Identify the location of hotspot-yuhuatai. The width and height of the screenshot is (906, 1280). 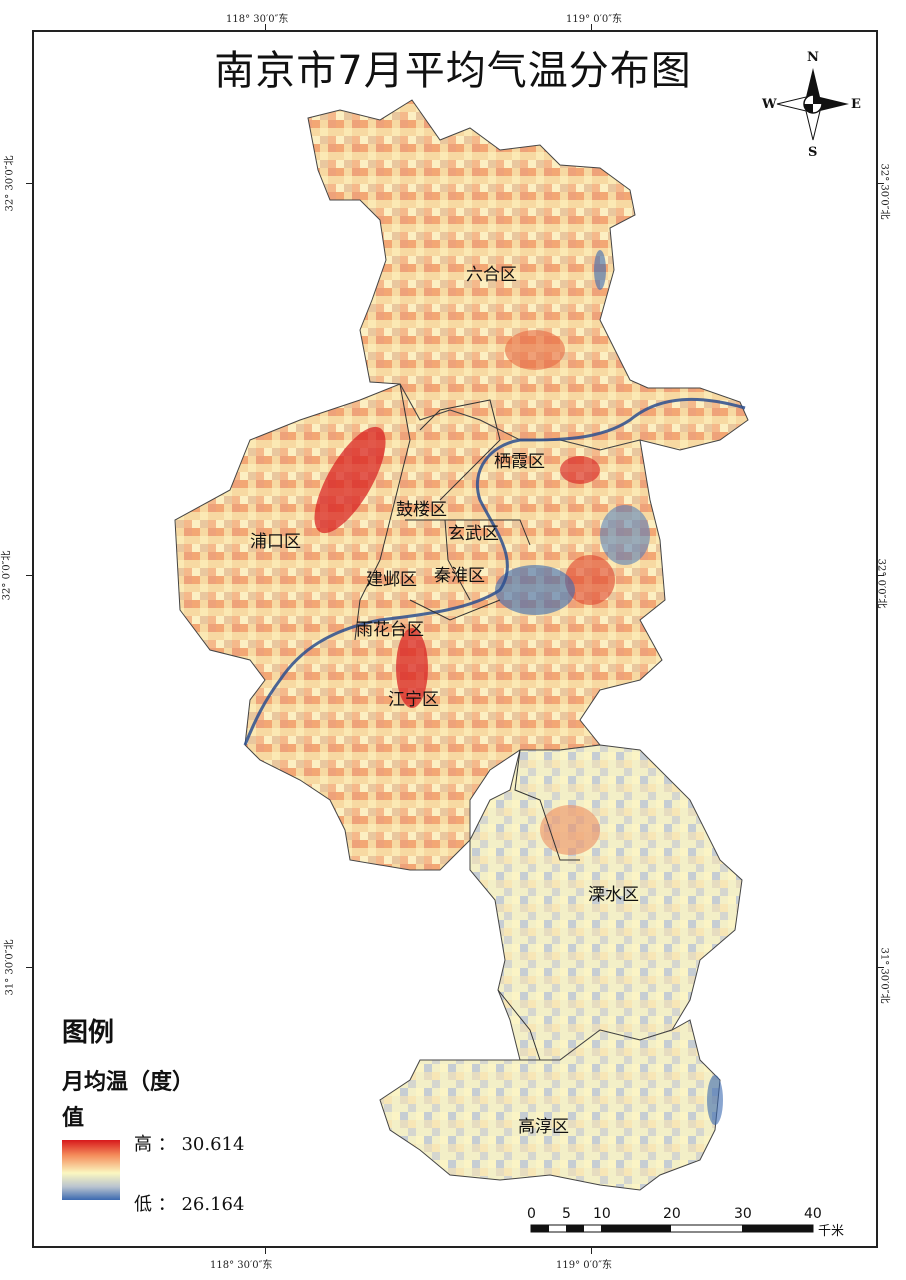
(412, 668).